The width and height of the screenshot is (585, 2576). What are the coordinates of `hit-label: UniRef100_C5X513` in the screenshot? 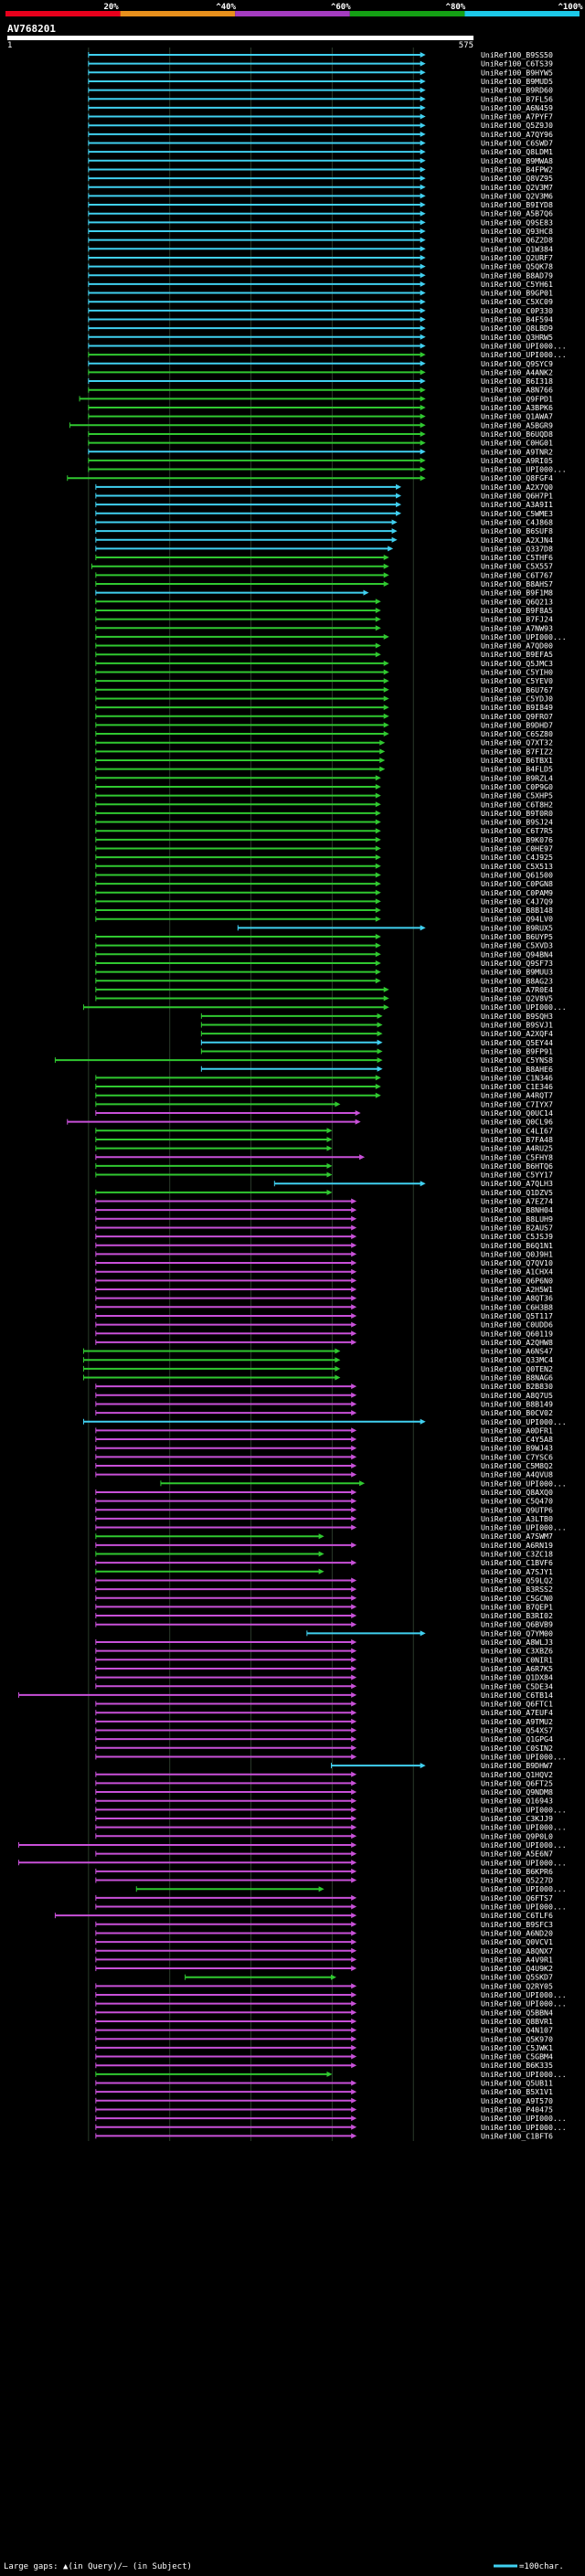 It's located at (517, 866).